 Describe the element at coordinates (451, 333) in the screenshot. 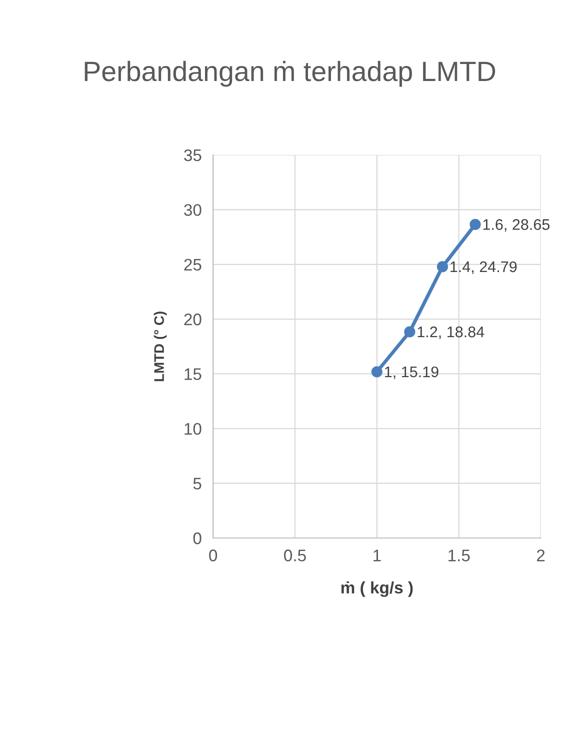

I see `data-label: 1.2, 18.84` at that location.